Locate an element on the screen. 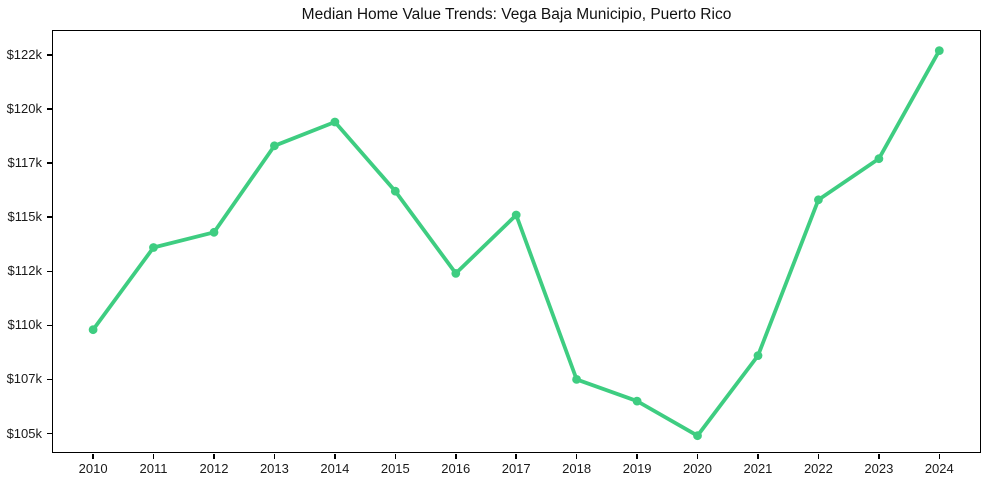 This screenshot has width=989, height=490. data-point-2021 is located at coordinates (758, 355).